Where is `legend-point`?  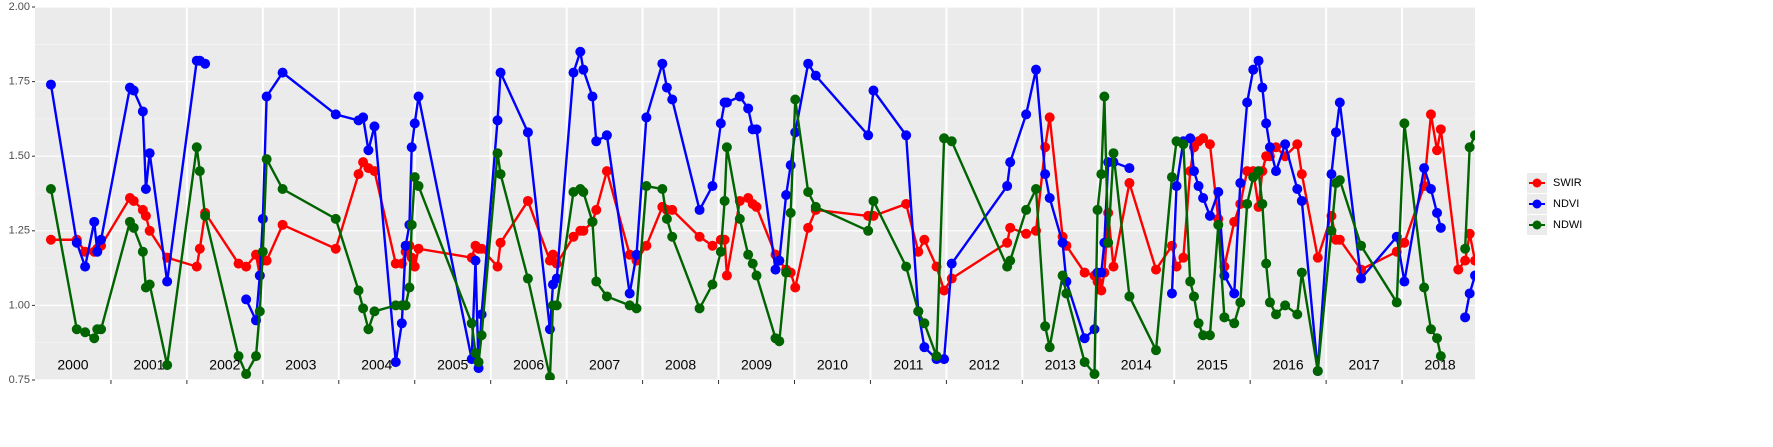 legend-point is located at coordinates (1537, 183).